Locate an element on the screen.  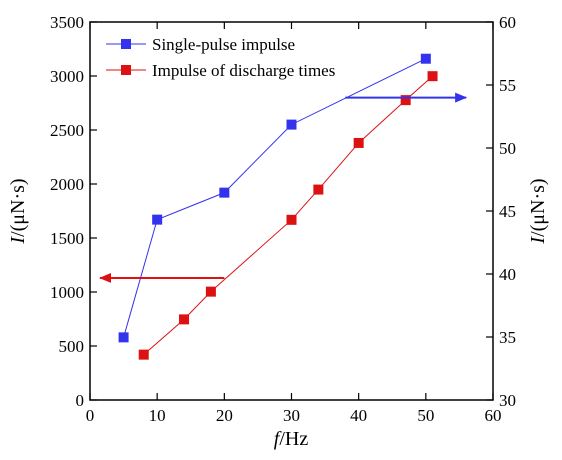
left-y-tick-label: 1500 is located at coordinates (67, 238).